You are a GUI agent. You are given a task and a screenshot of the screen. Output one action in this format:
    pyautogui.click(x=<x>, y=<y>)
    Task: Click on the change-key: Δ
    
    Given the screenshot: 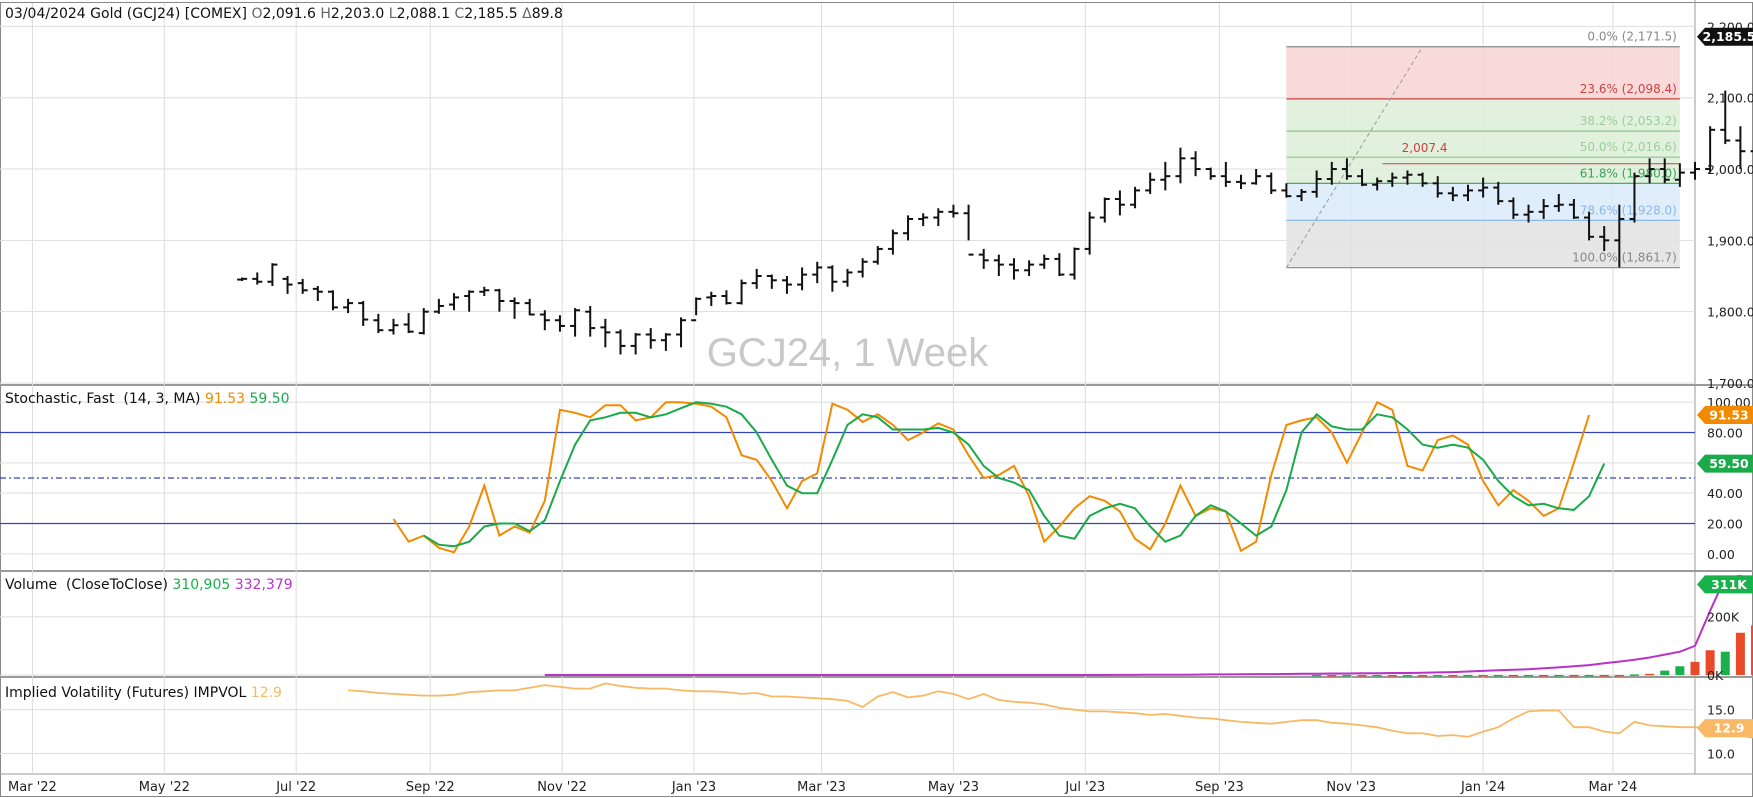 What is the action you would take?
    pyautogui.click(x=527, y=14)
    